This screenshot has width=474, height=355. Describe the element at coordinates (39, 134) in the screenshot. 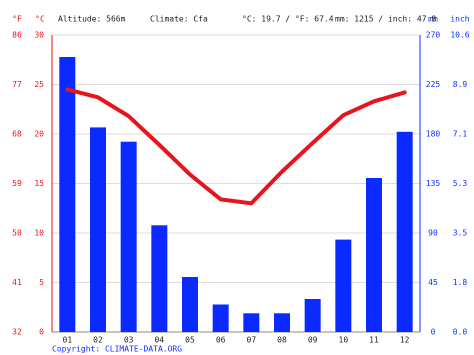

I see `c-tick-label: 20` at that location.